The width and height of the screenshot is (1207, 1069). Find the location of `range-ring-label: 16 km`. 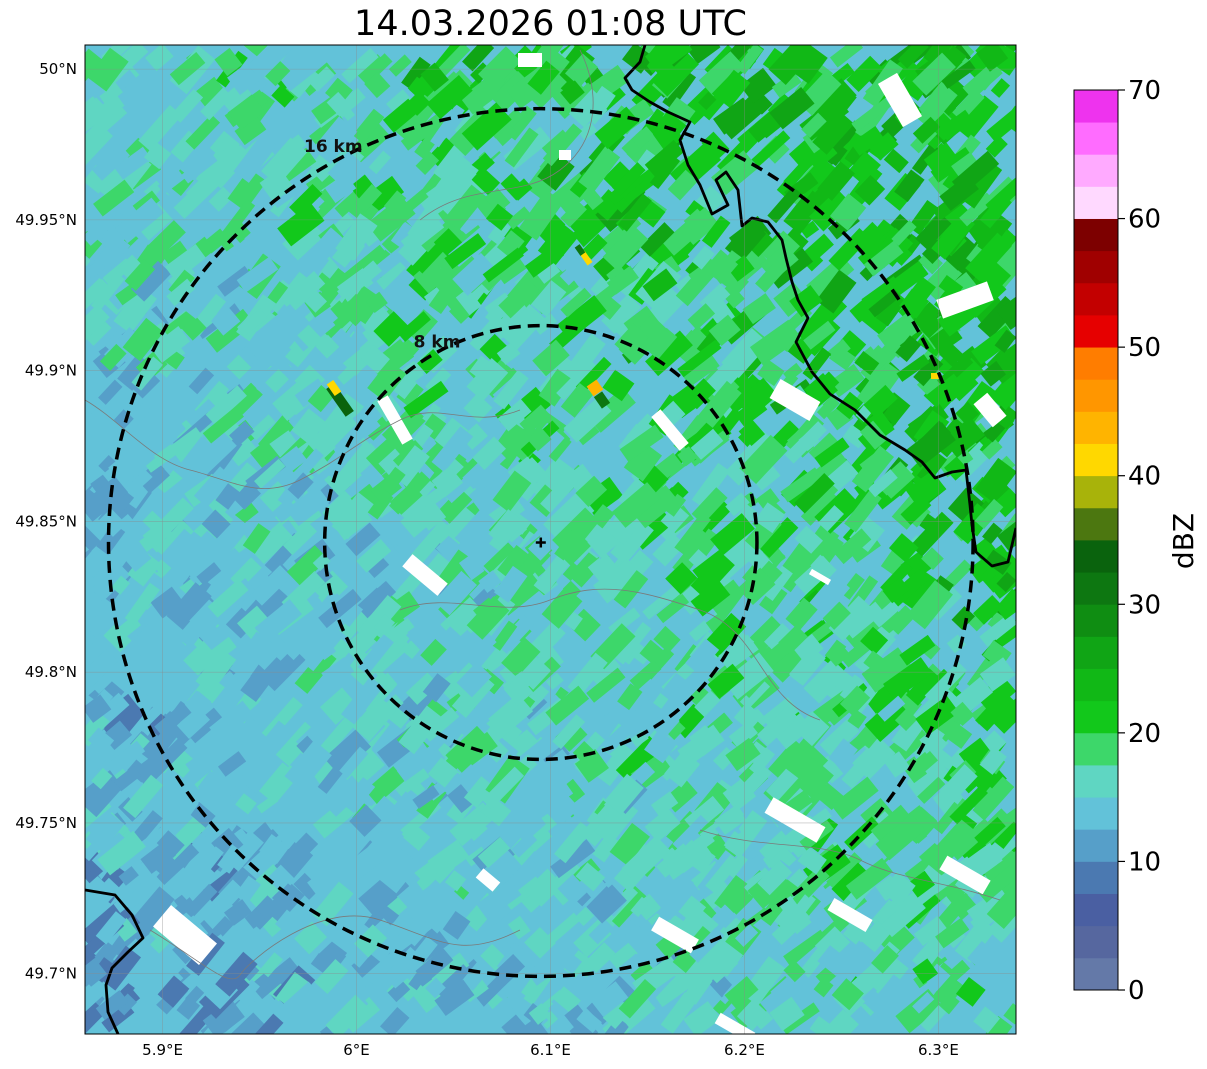

range-ring-label: 16 km is located at coordinates (333, 147).